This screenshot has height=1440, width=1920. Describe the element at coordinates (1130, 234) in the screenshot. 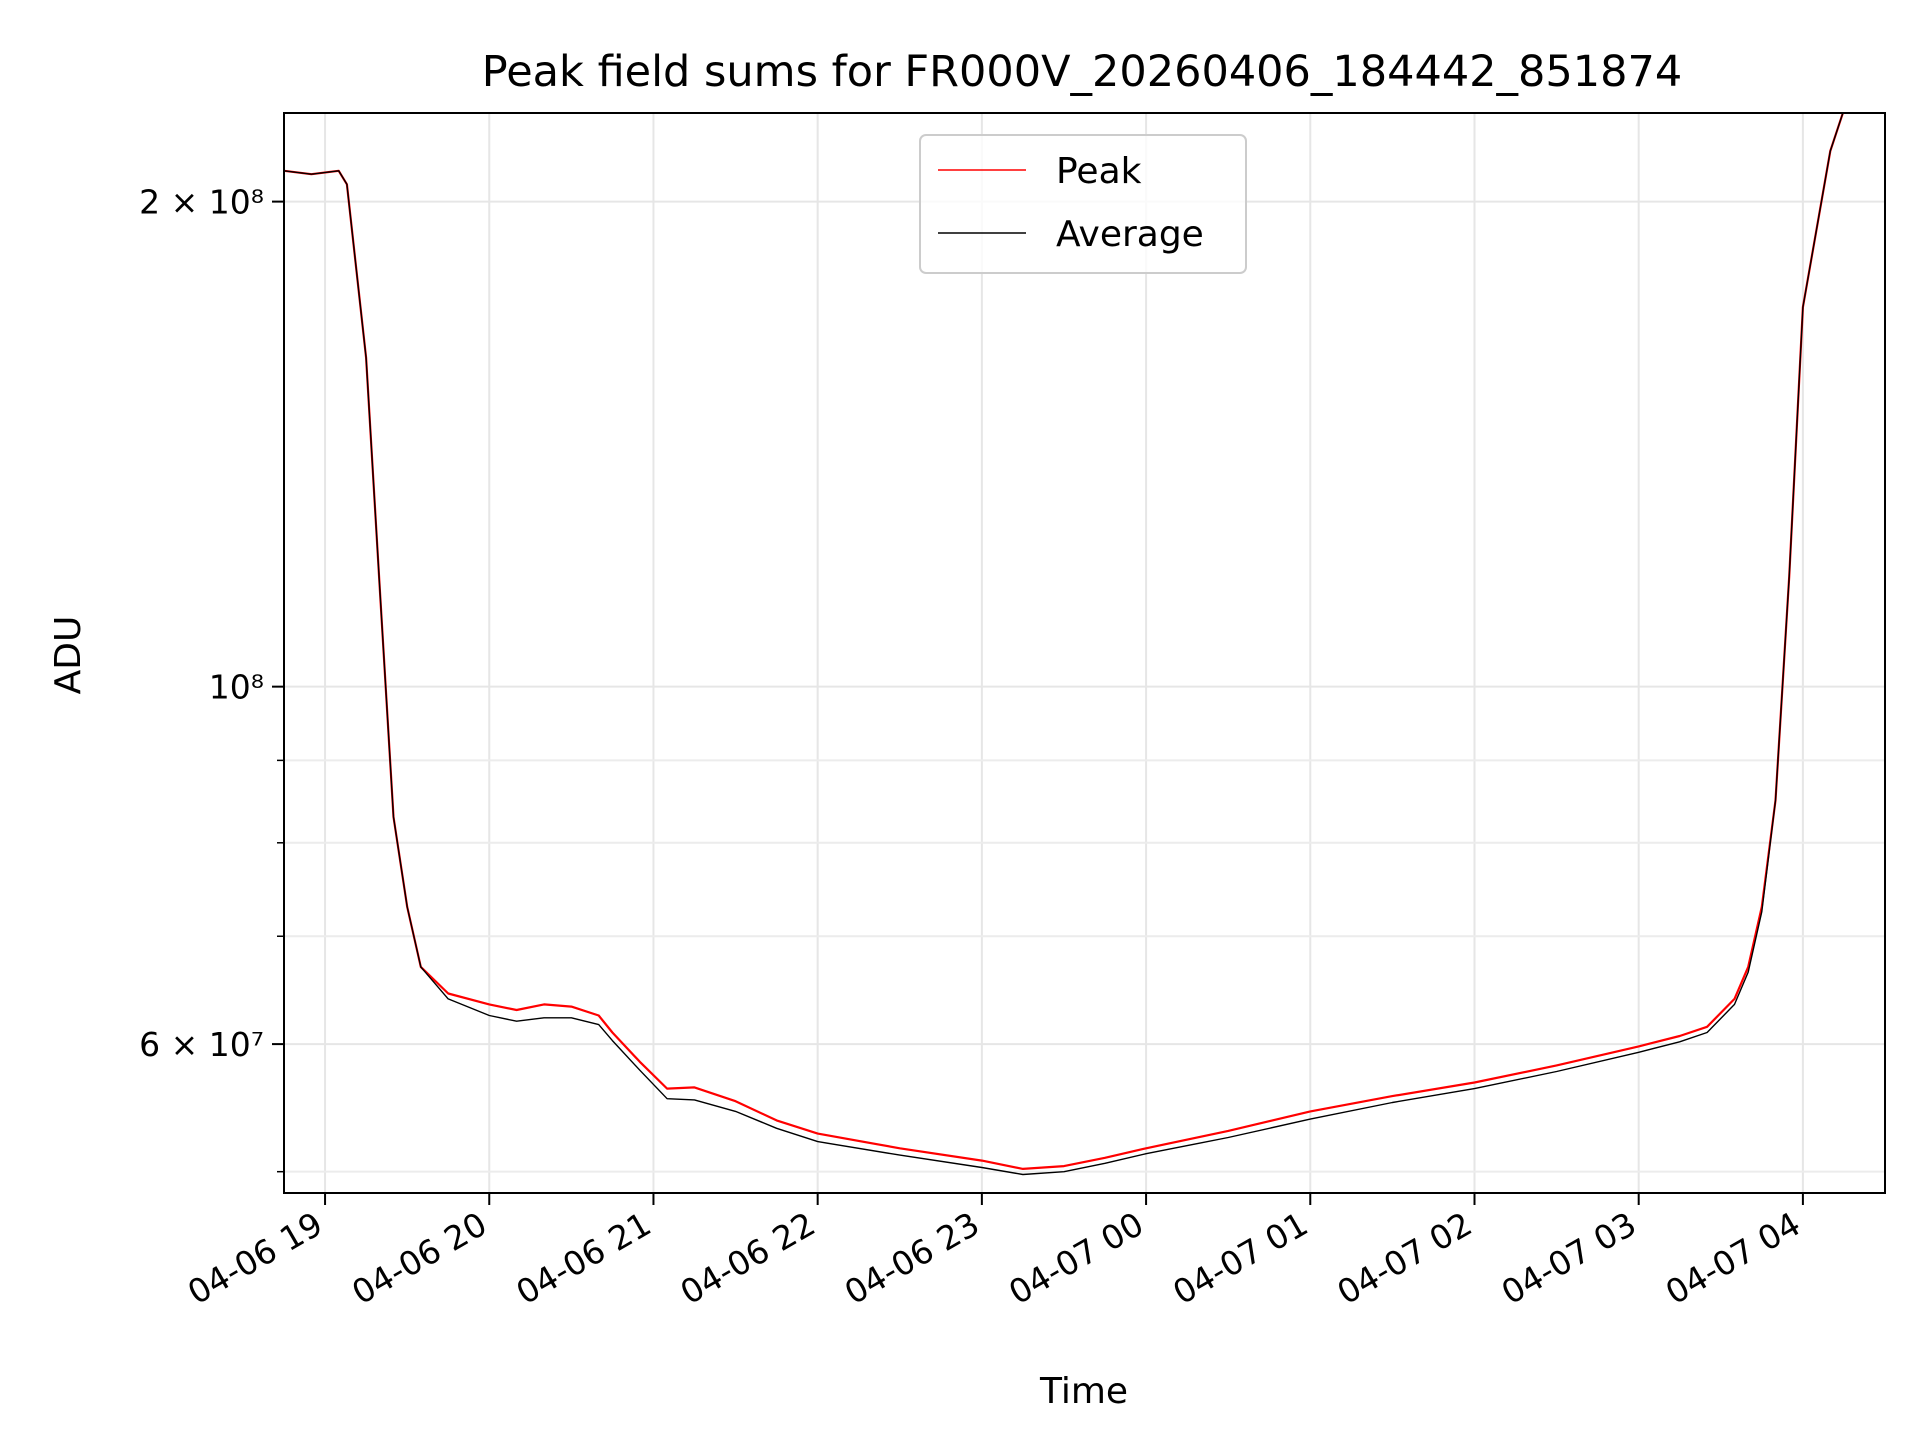

I see `legend-label-average: Average` at that location.